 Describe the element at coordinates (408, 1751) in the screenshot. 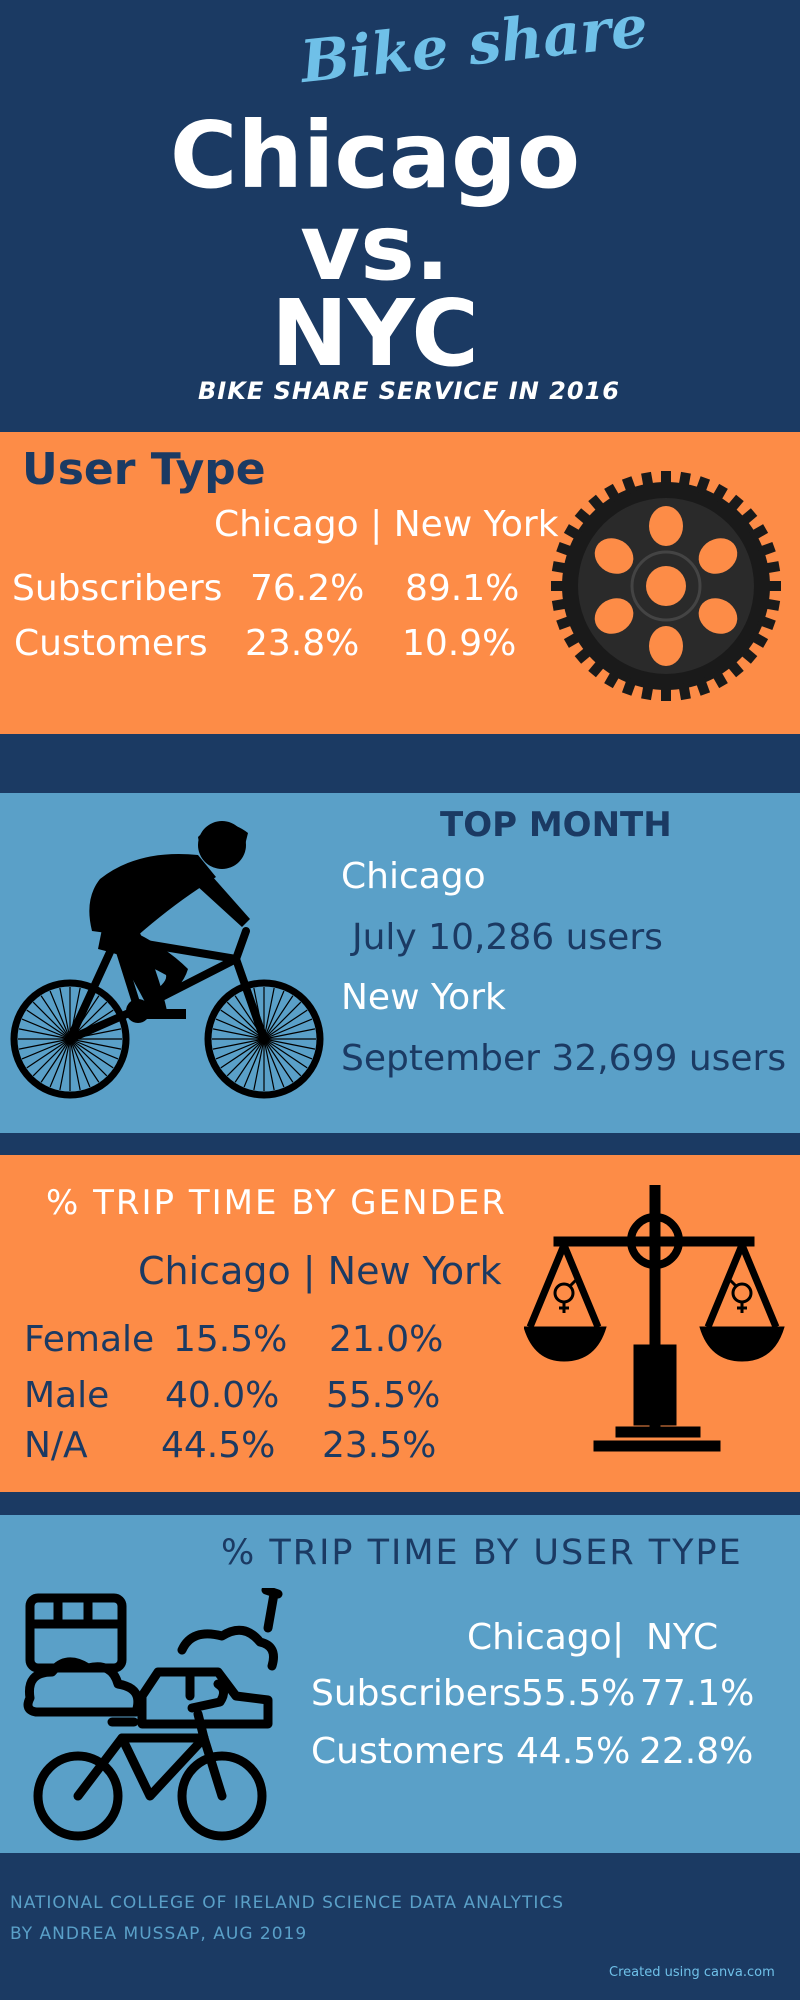

I see `trip-customers-label: Customers` at that location.